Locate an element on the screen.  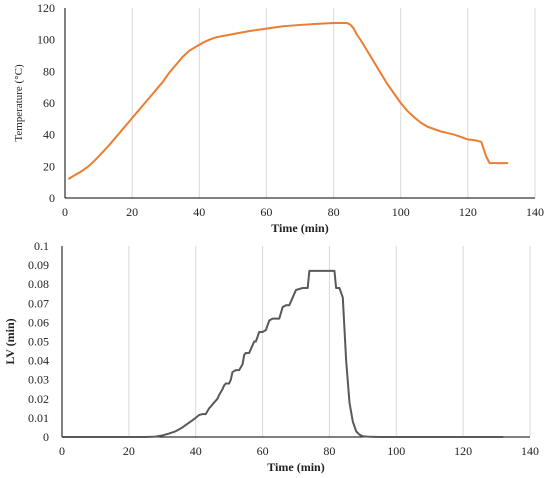
y-tick-label: 0.03 is located at coordinates (38, 380).